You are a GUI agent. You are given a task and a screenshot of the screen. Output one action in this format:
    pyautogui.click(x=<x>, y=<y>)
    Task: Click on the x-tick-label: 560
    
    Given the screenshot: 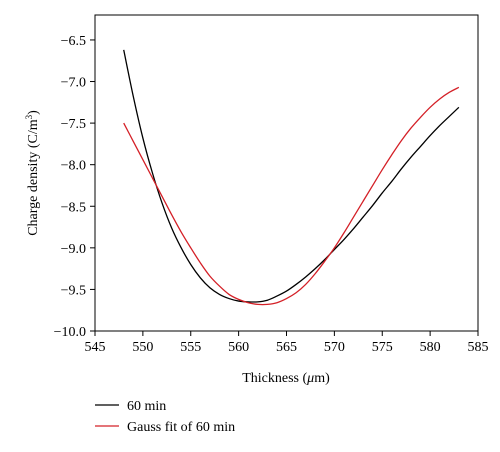 What is the action you would take?
    pyautogui.click(x=238, y=347)
    